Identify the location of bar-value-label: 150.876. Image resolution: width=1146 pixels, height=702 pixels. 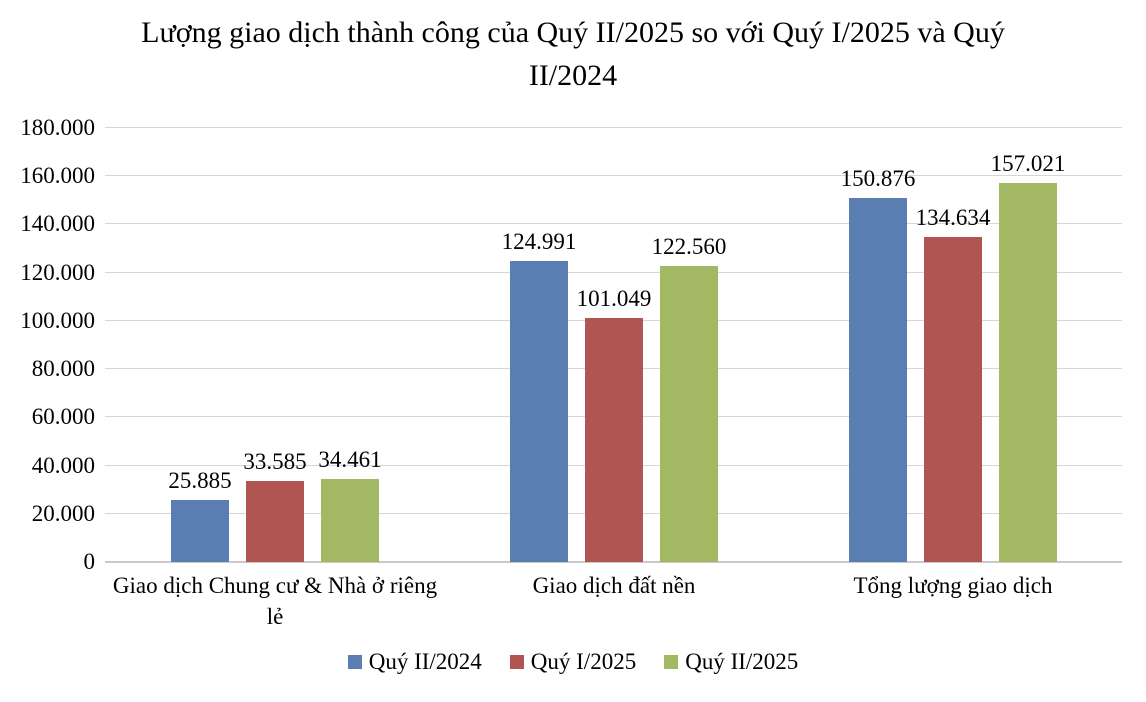
(878, 178).